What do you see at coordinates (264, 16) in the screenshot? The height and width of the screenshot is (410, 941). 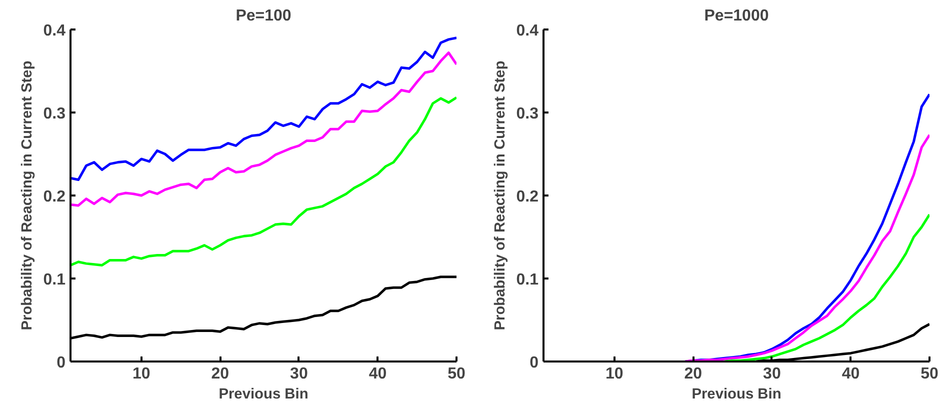 I see `chart-title: Pe=100` at bounding box center [264, 16].